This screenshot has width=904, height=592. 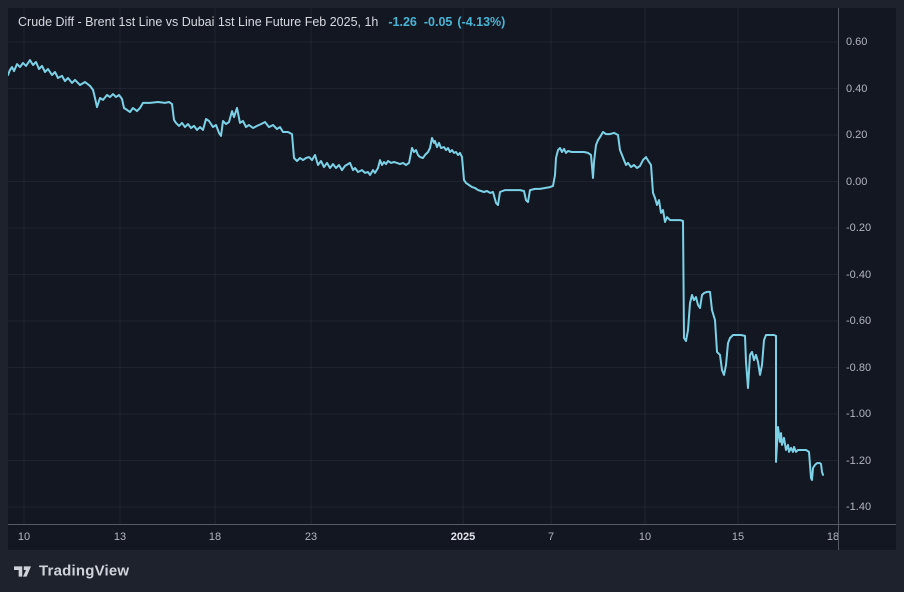 What do you see at coordinates (857, 135) in the screenshot?
I see `price-tick-label: 0.20` at bounding box center [857, 135].